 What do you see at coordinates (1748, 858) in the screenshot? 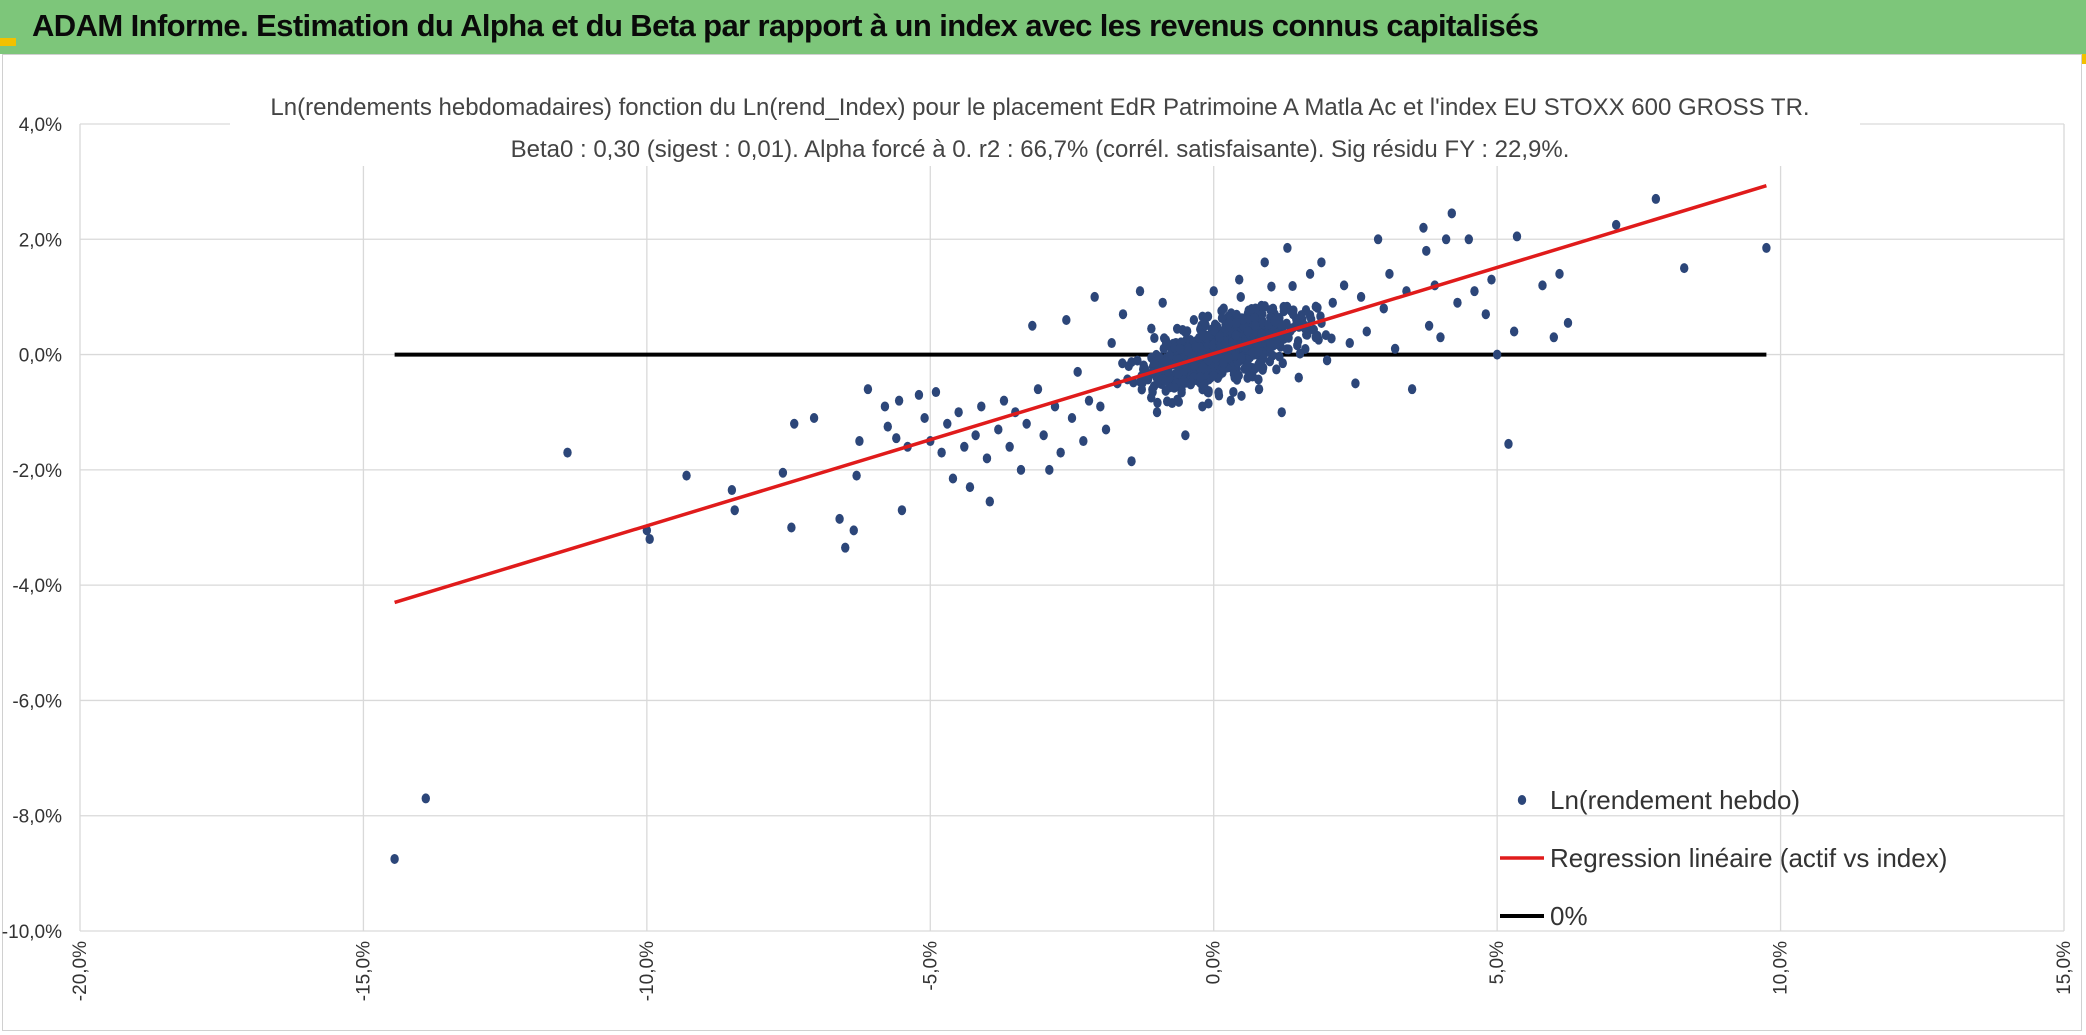
I see `legend-label: Regression linéaire (actif vs index)` at bounding box center [1748, 858].